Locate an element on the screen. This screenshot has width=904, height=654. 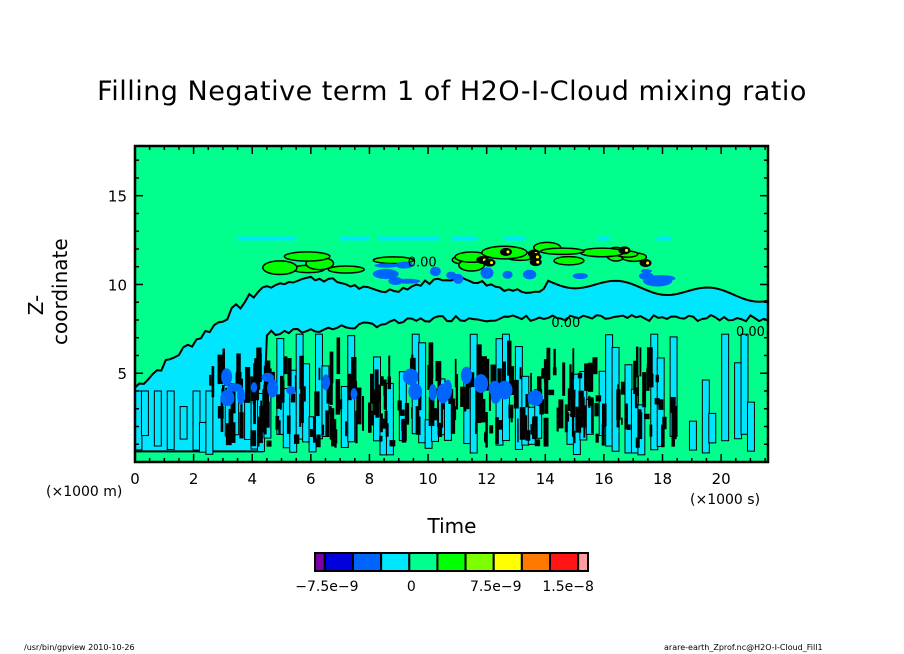
y-tick-label: 5 is located at coordinates (122, 374).